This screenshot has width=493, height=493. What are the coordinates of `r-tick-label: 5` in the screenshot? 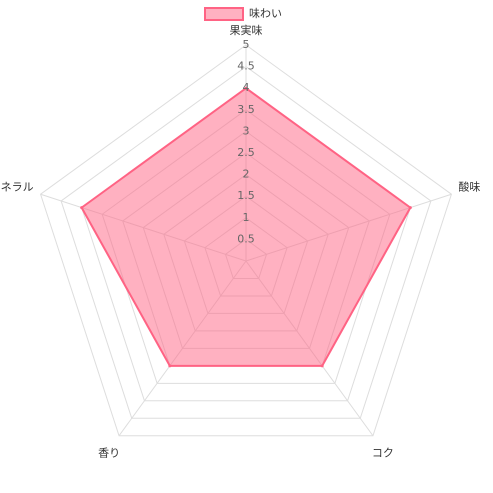 It's located at (246, 44).